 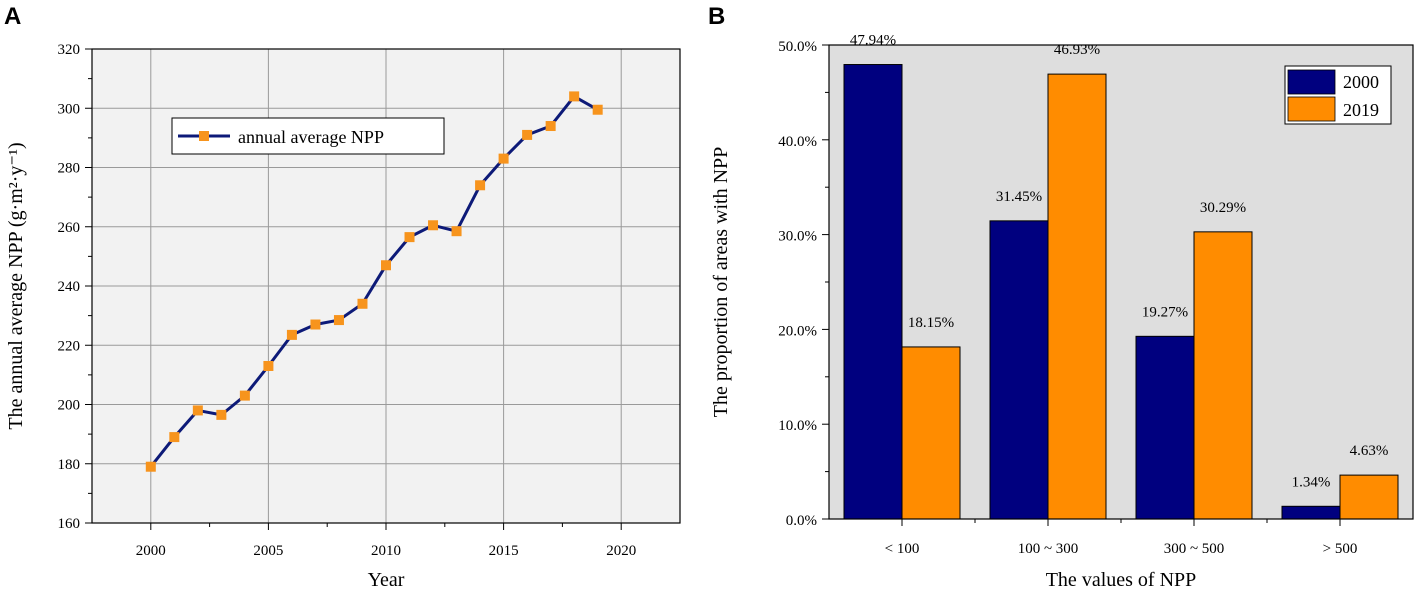 I want to click on y-tick-label: 320, so click(x=69, y=50).